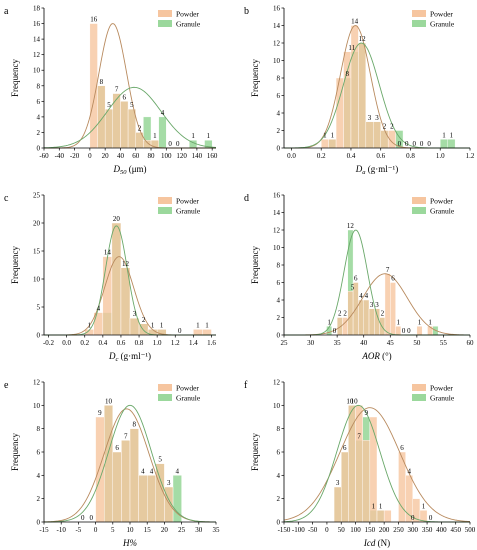  Describe the element at coordinates (44, 530) in the screenshot. I see `x-tick-label: -15` at that location.